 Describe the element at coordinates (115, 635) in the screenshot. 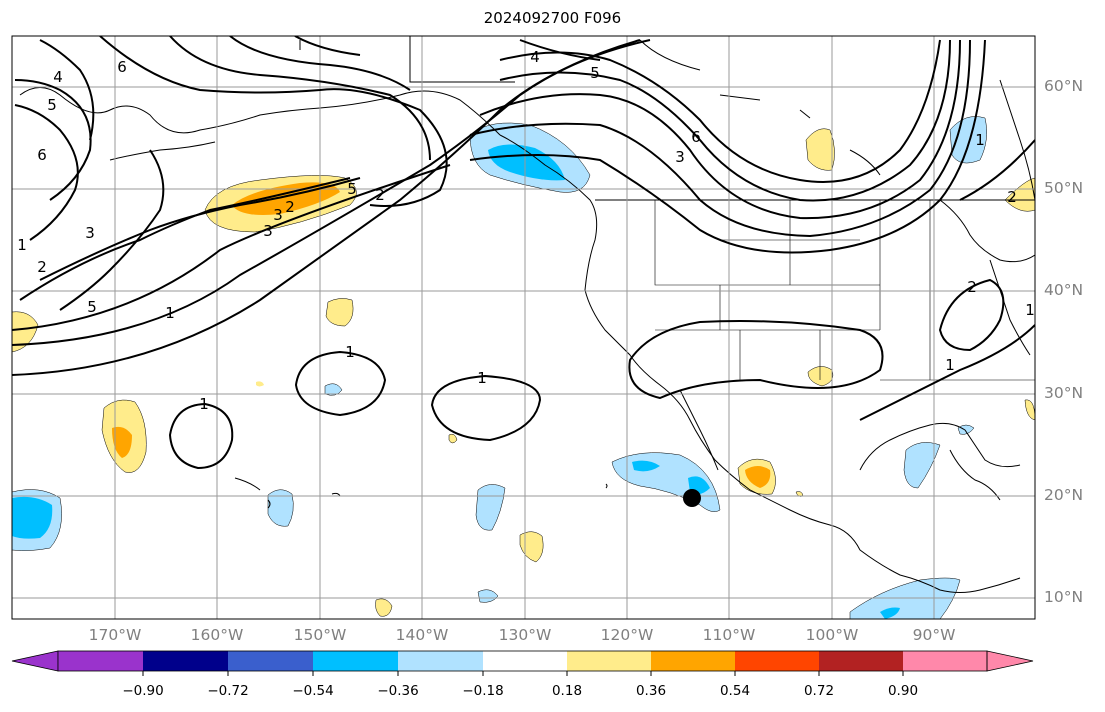

I see `lon-label: 170°W` at that location.